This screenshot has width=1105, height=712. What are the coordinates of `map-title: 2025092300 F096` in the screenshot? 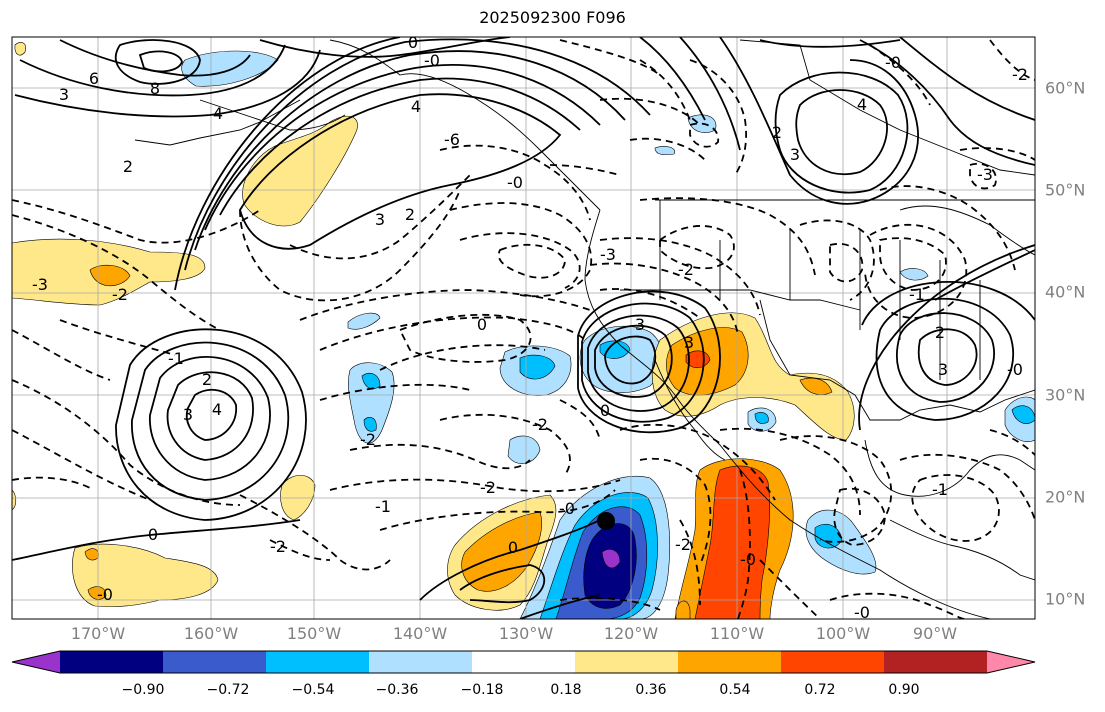 It's located at (552, 17).